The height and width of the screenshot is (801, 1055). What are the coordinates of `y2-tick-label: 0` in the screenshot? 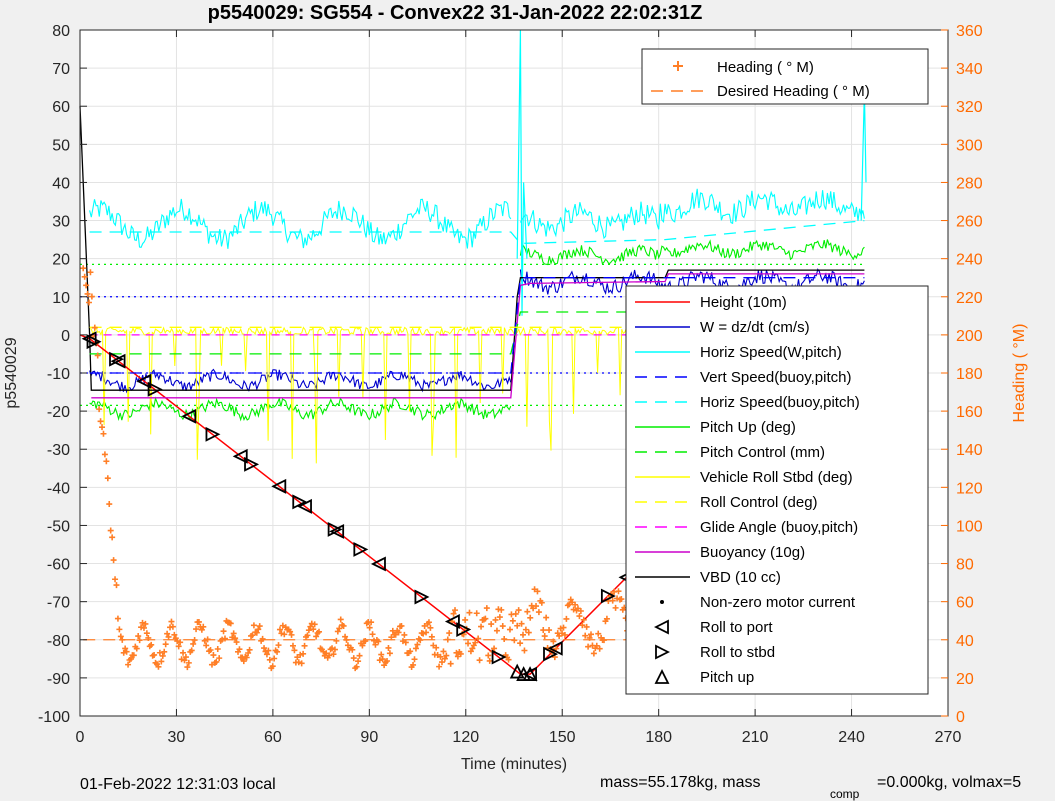 It's located at (960, 717).